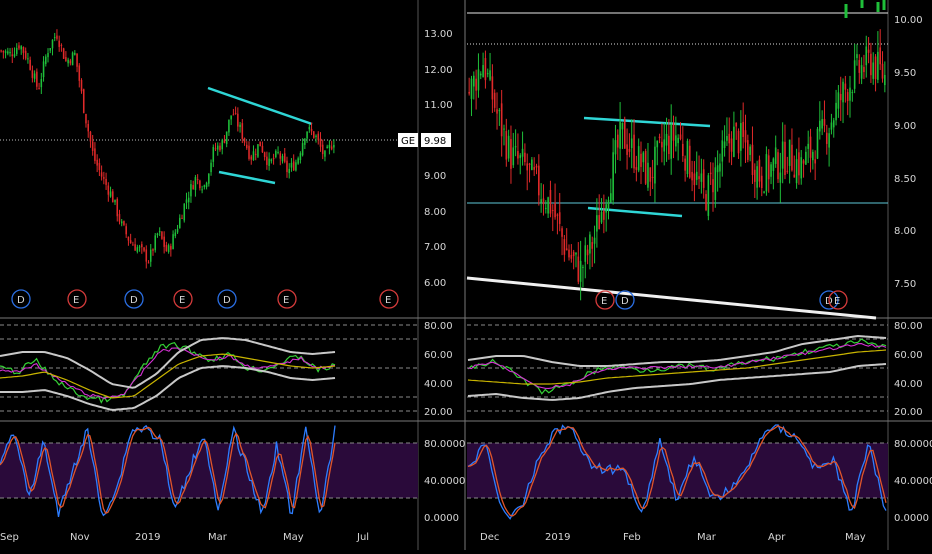 This screenshot has width=932, height=554. Describe the element at coordinates (677, 350) in the screenshot. I see `rsi-upper-band` at that location.